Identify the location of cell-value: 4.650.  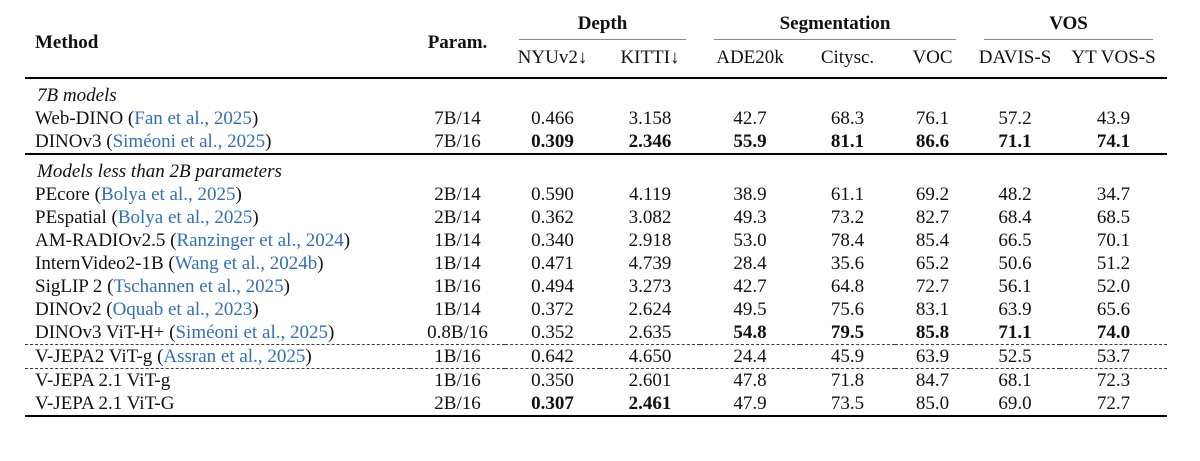
(650, 356).